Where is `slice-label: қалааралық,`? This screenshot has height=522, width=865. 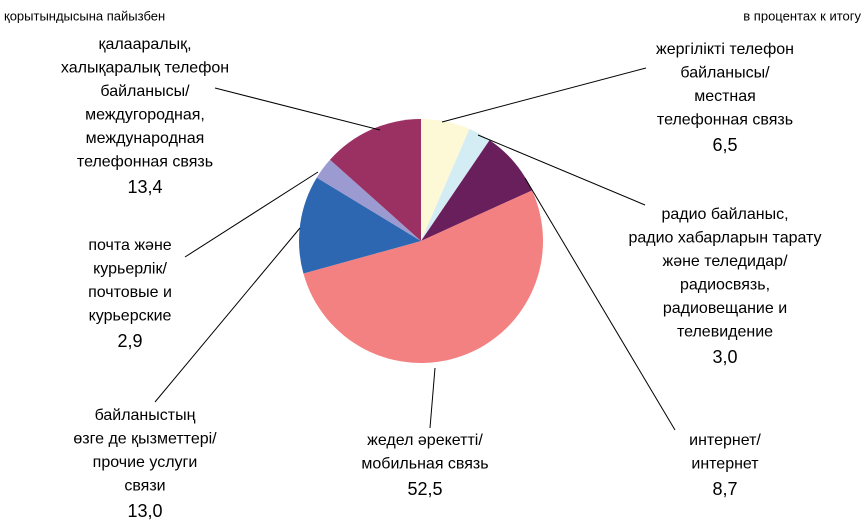 slice-label: қалааралық, is located at coordinates (144, 44).